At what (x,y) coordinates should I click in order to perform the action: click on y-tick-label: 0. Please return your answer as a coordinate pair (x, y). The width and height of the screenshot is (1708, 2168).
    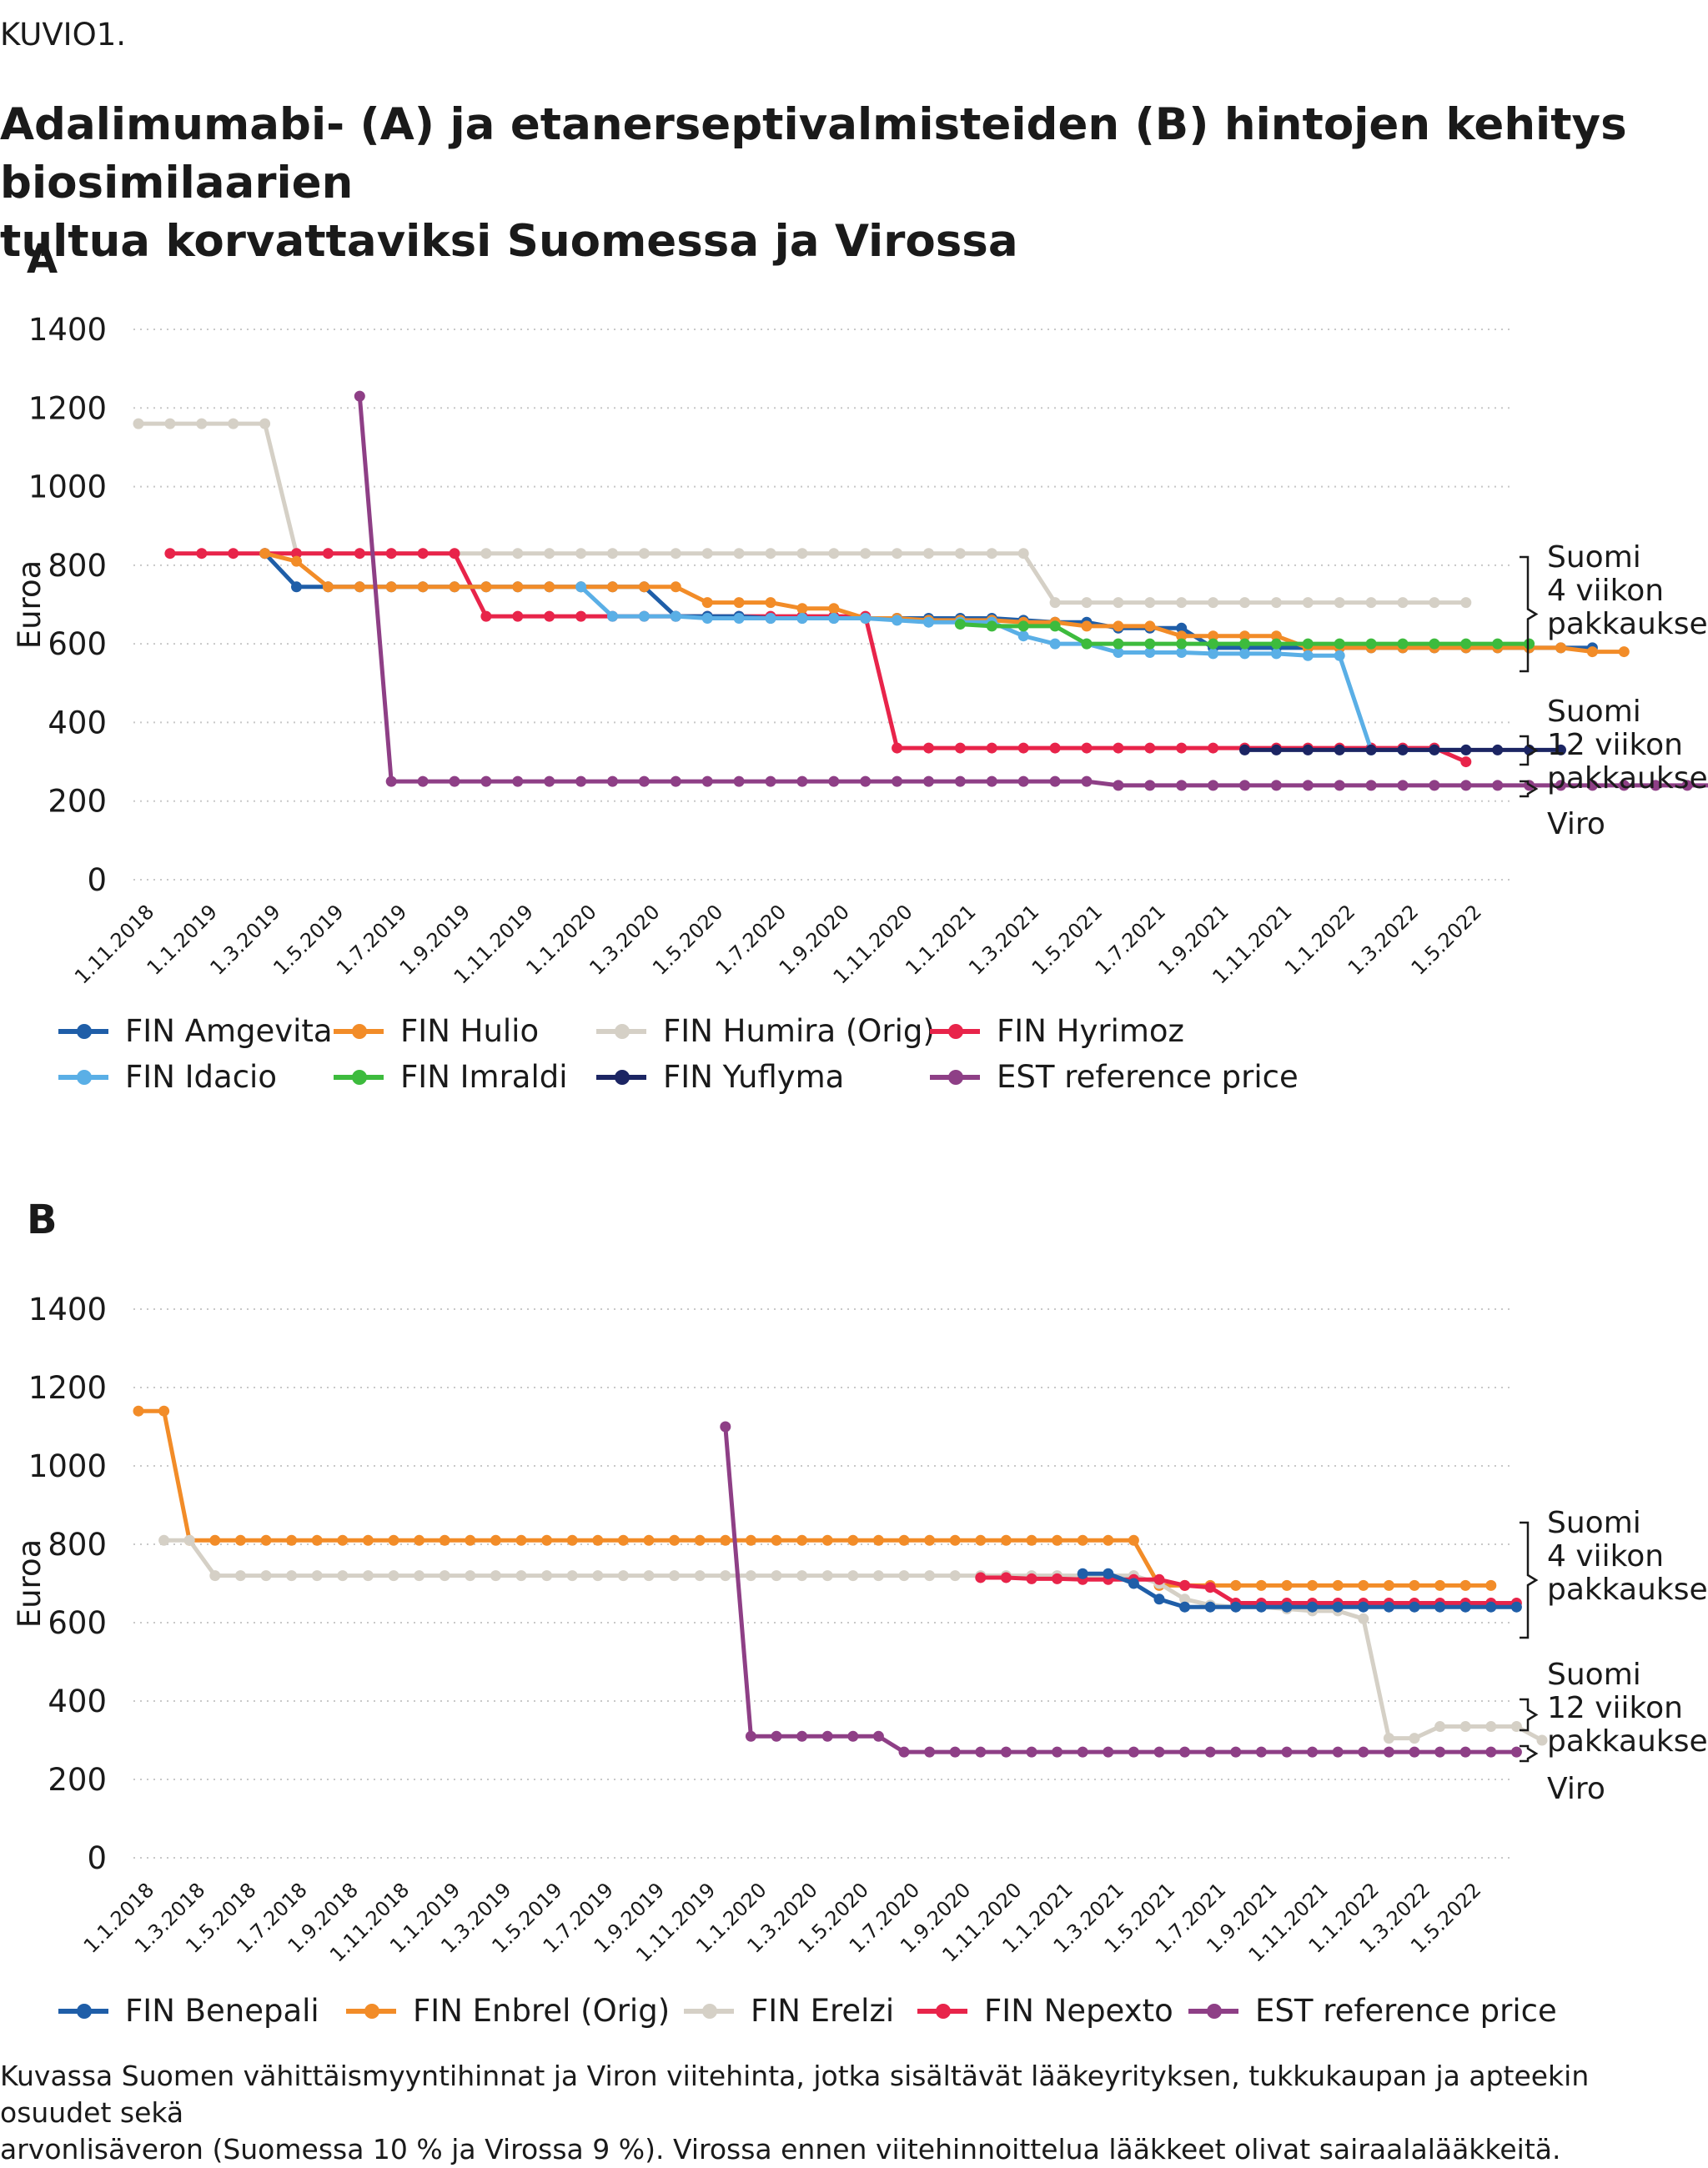
    Looking at the image, I should click on (97, 880).